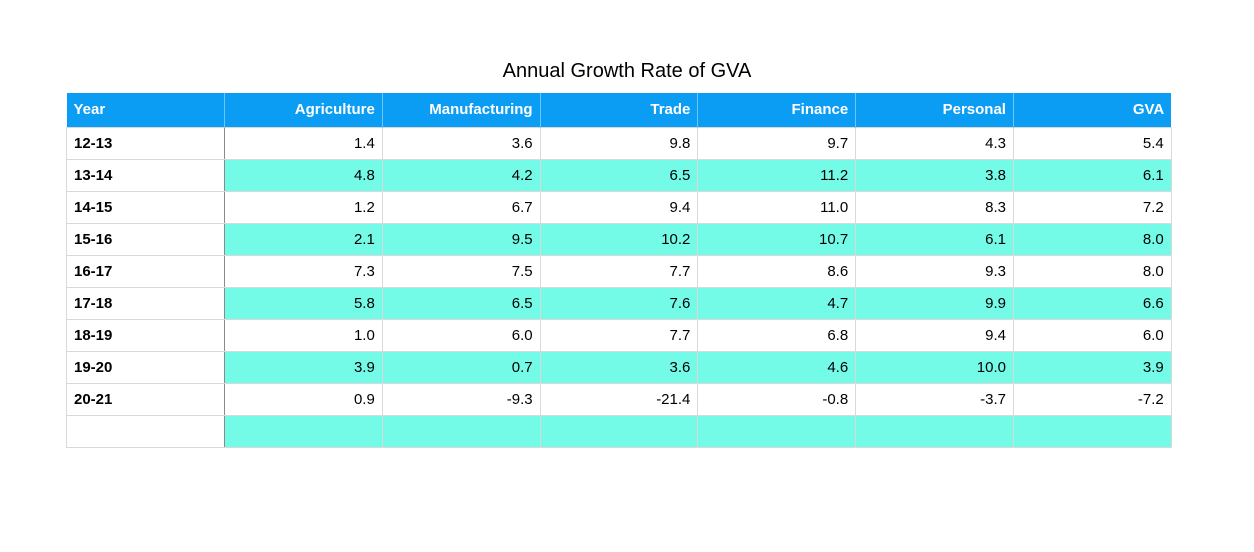 The height and width of the screenshot is (552, 1254). Describe the element at coordinates (777, 399) in the screenshot. I see `cell-finance: -0.8` at that location.